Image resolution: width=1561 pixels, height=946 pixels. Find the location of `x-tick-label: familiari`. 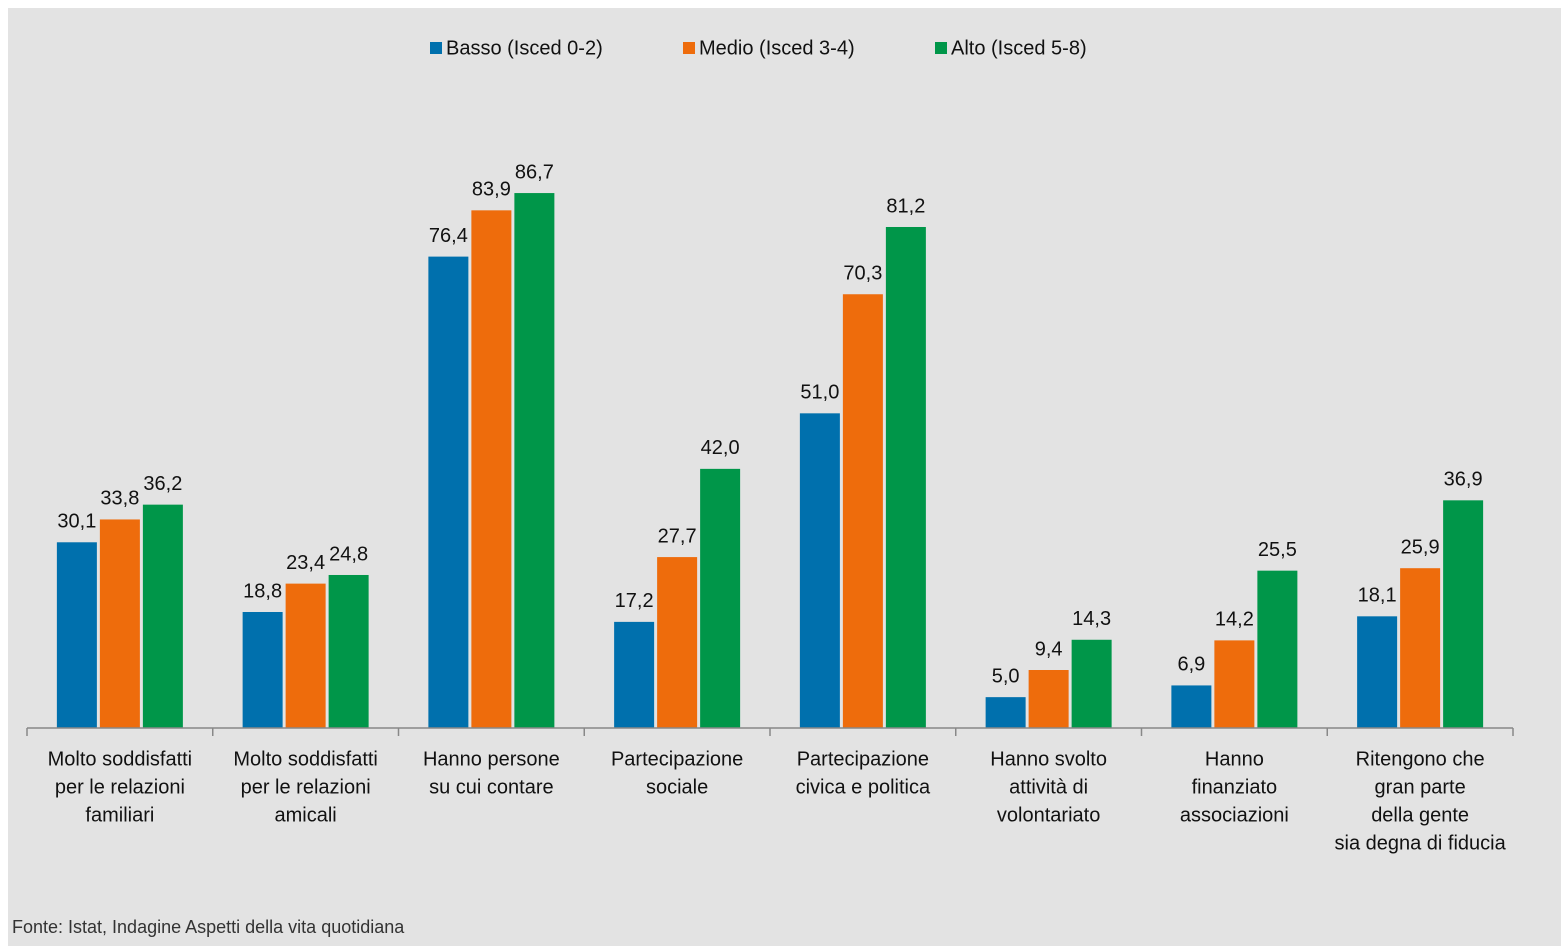

x-tick-label: familiari is located at coordinates (119, 815).